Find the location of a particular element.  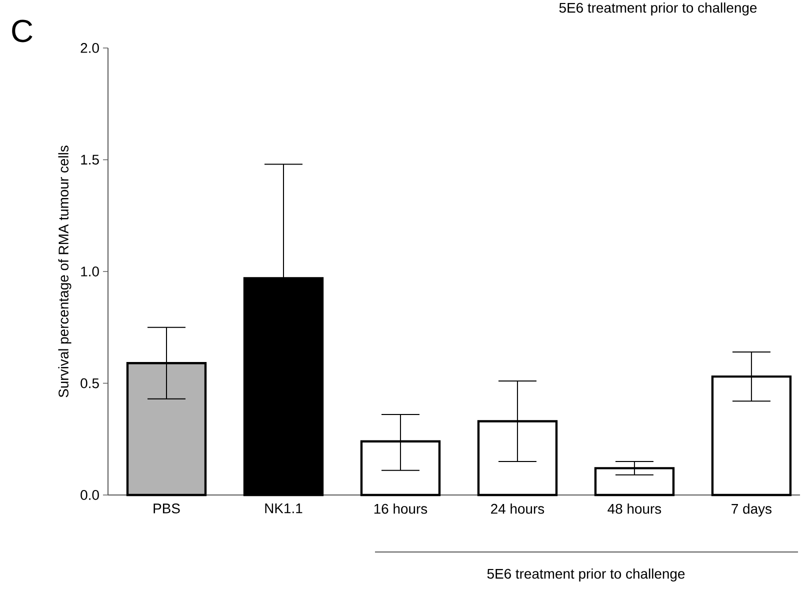

text: C is located at coordinates (22, 31).